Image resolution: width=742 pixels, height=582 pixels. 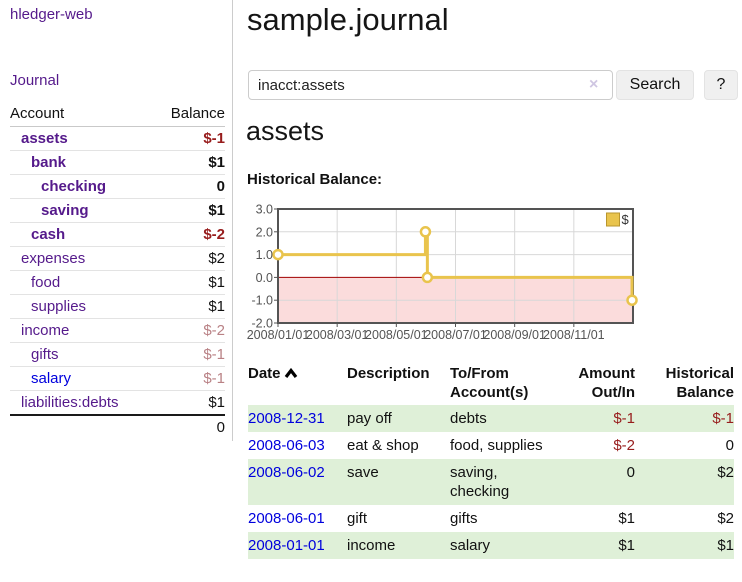 What do you see at coordinates (117, 234) in the screenshot?
I see `account-row: cash $-2` at bounding box center [117, 234].